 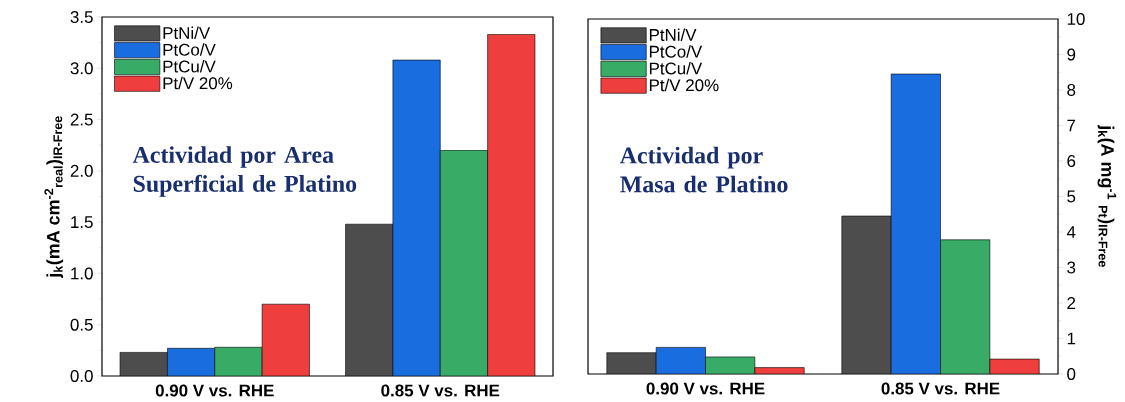 I want to click on annotation: Actividad por Masa de Platino, so click(x=703, y=169).